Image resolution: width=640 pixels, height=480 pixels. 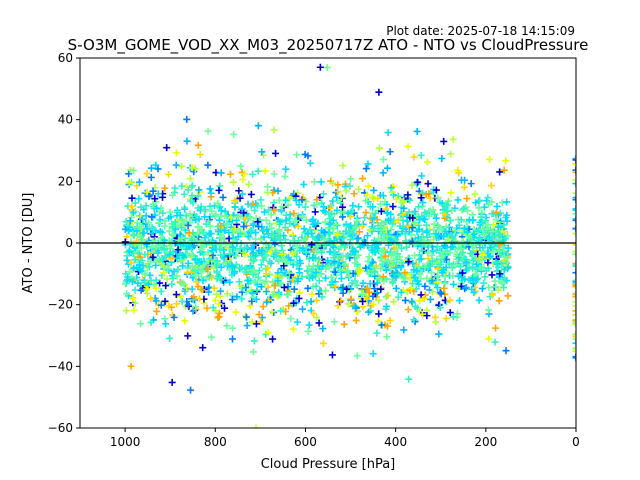 I want to click on x-tick-label: 1000, so click(x=125, y=442).